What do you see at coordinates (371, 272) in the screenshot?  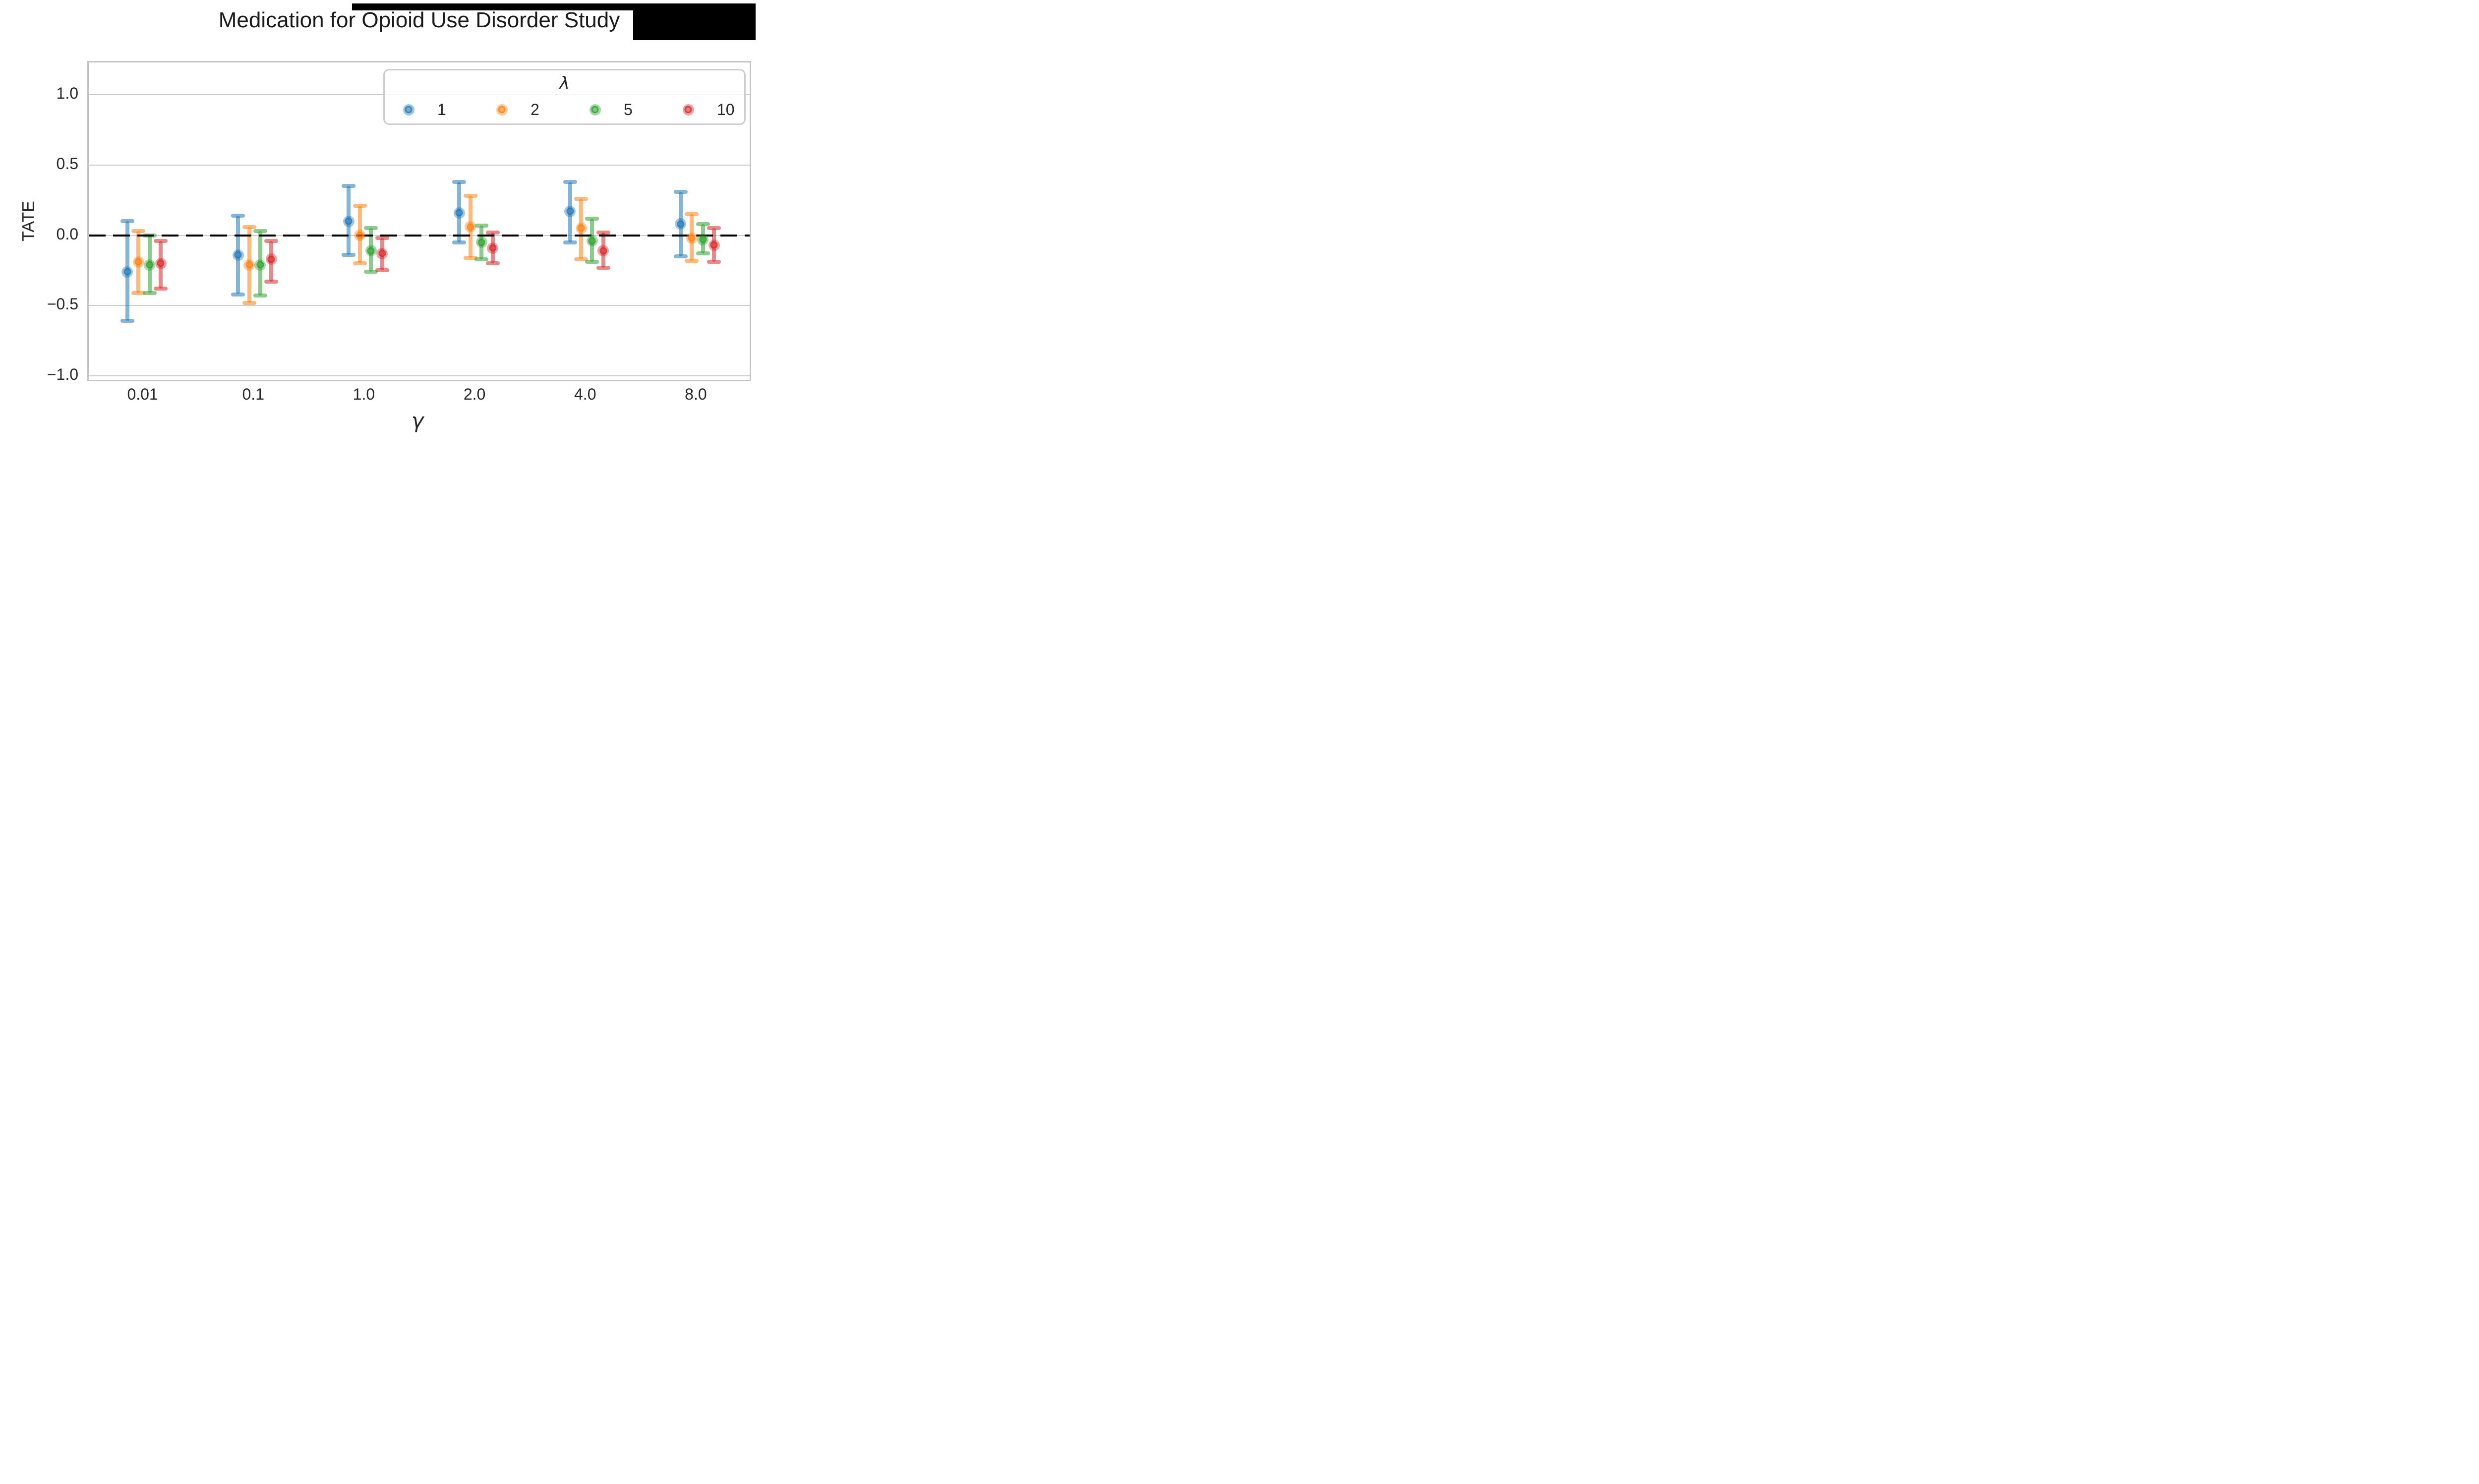 I see `errorbar-cap-low-lambda-5-gamma-1.0` at bounding box center [371, 272].